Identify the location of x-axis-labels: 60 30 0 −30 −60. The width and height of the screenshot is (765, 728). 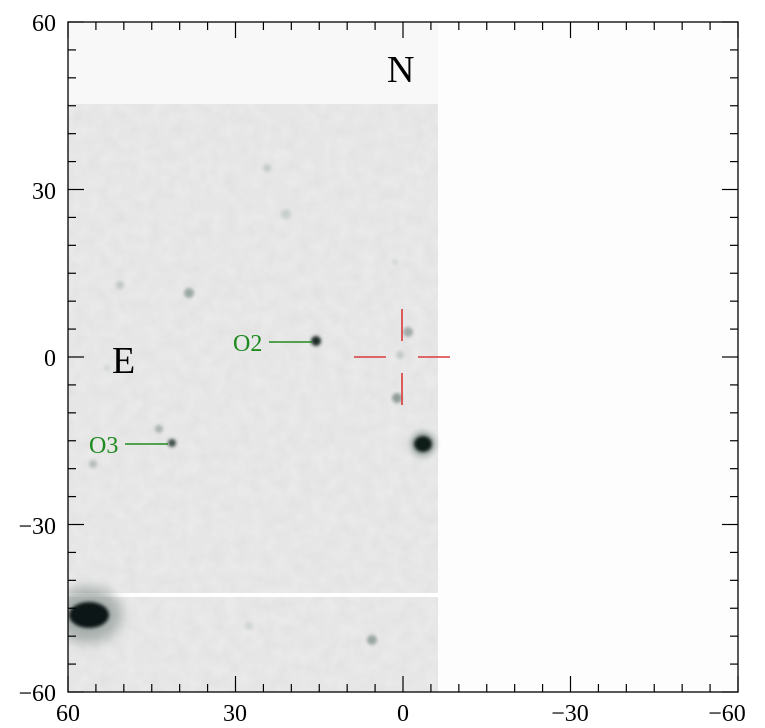
(401, 714).